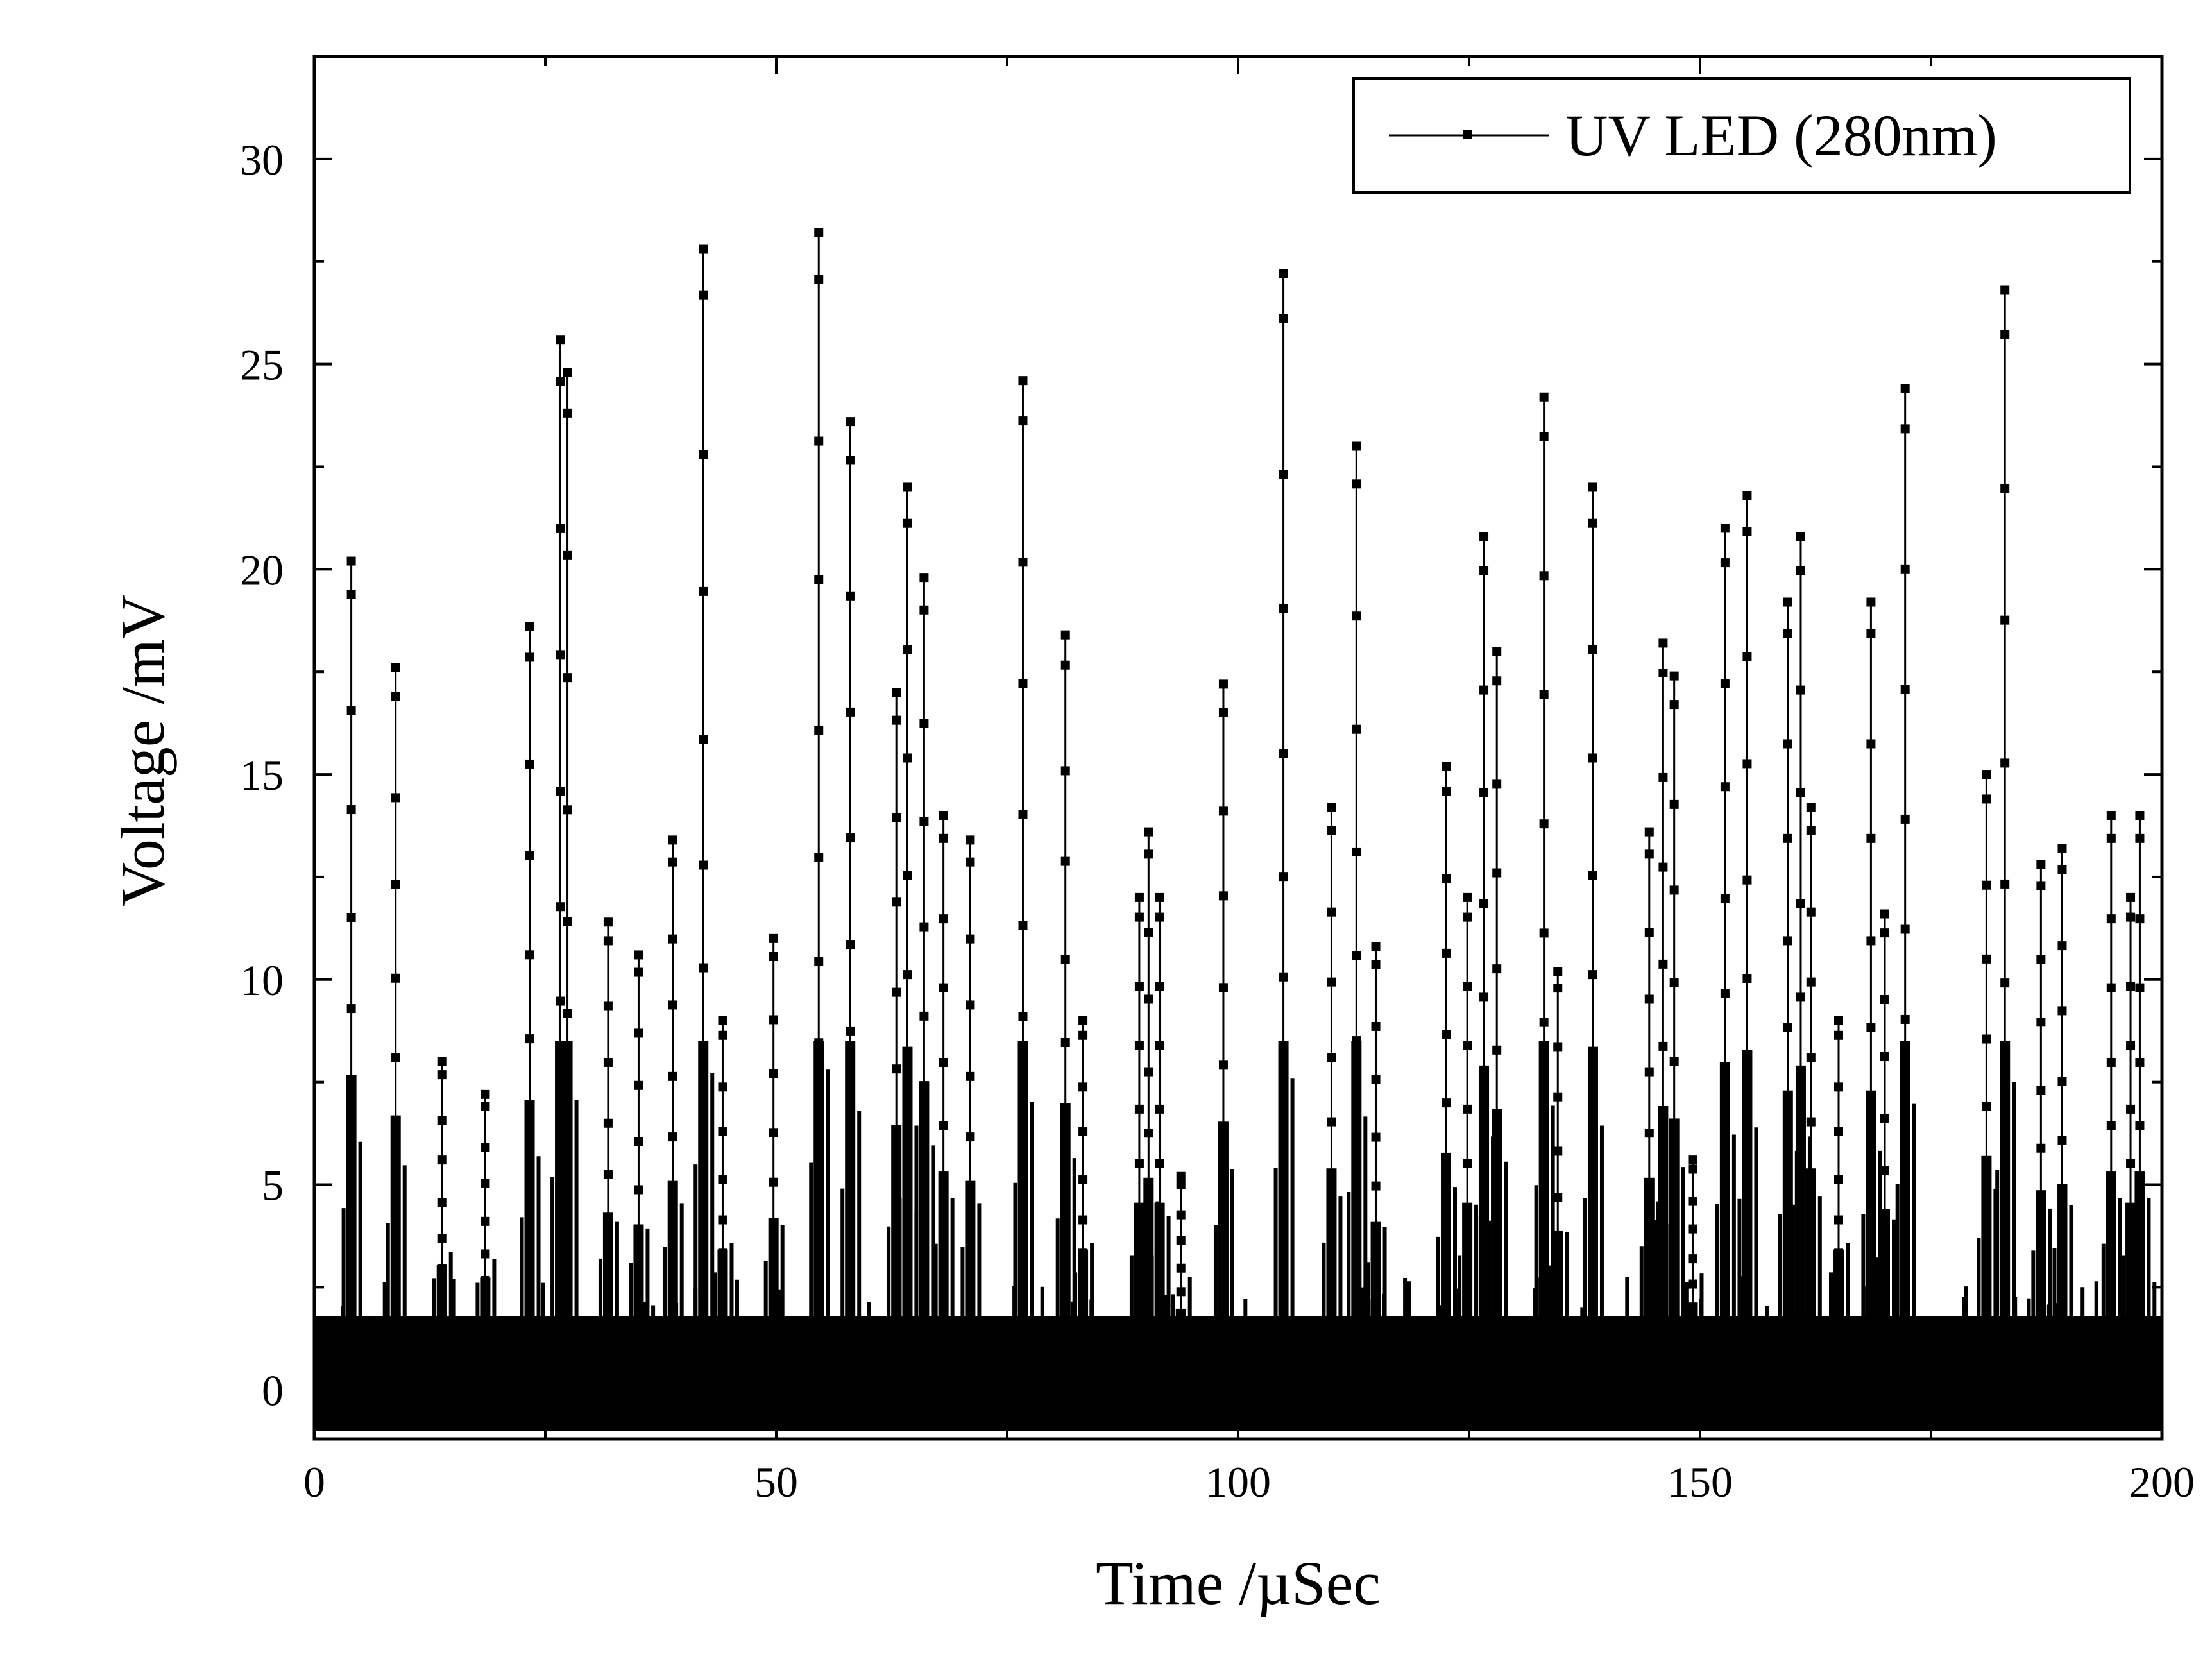 This screenshot has width=2212, height=1661. Describe the element at coordinates (1741, 135) in the screenshot. I see `legend: UV LED (280nm)` at that location.